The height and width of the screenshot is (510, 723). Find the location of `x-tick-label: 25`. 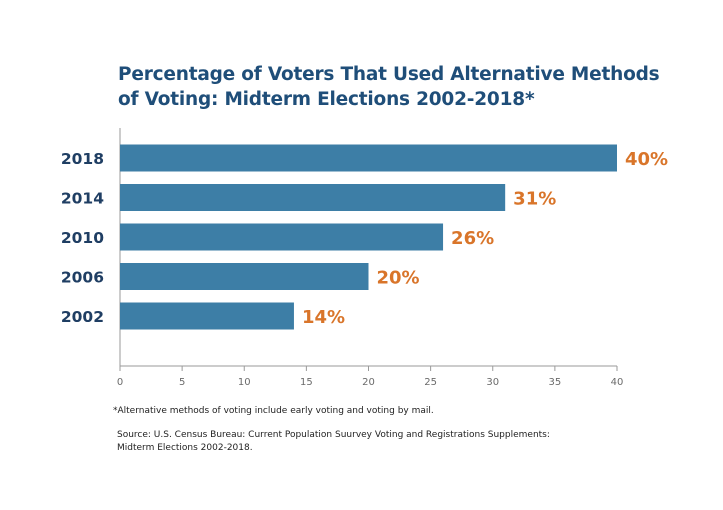

x-tick-label: 25 is located at coordinates (430, 382).